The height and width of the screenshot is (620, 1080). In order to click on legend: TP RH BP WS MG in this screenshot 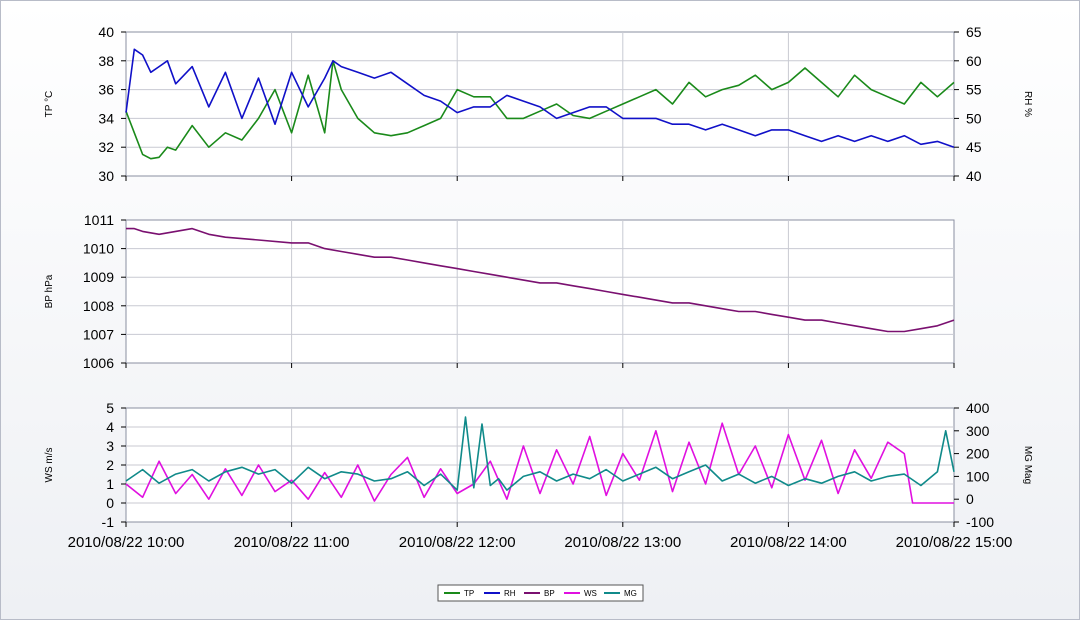, I will do `click(540, 593)`.